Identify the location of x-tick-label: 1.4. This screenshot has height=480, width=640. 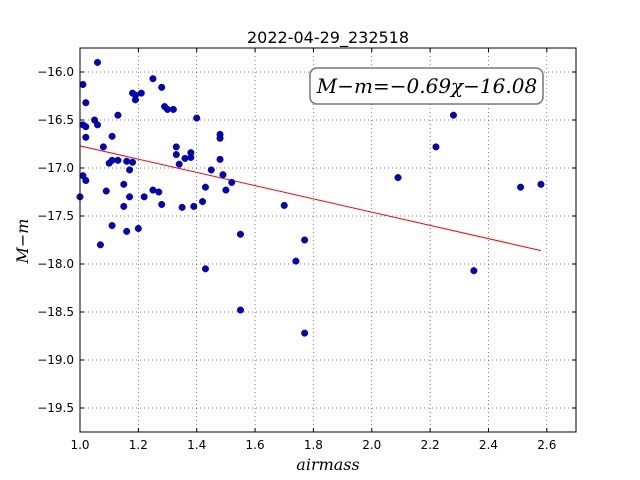
(196, 445).